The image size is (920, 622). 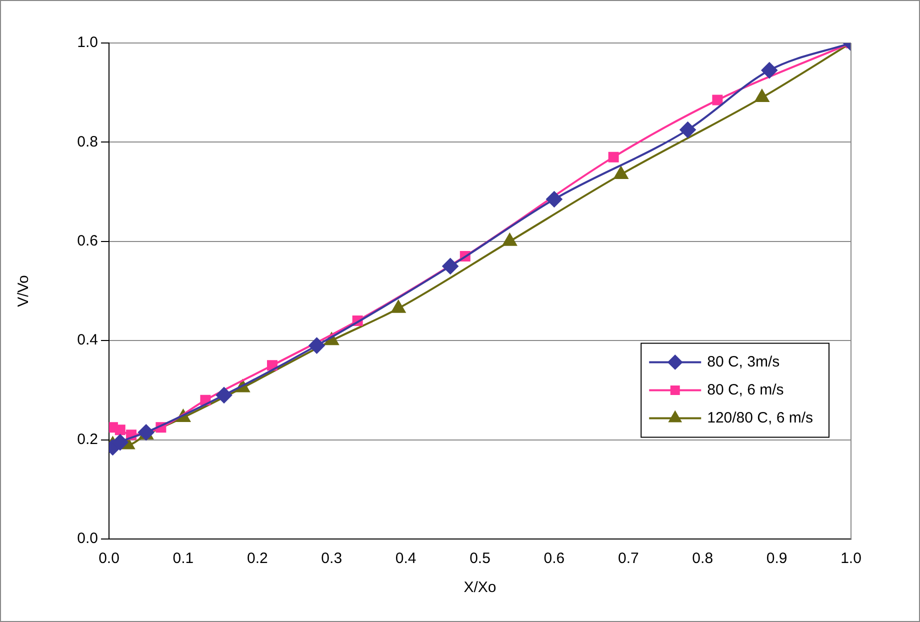 I want to click on y-tick-label: 0.4, so click(x=87, y=340).